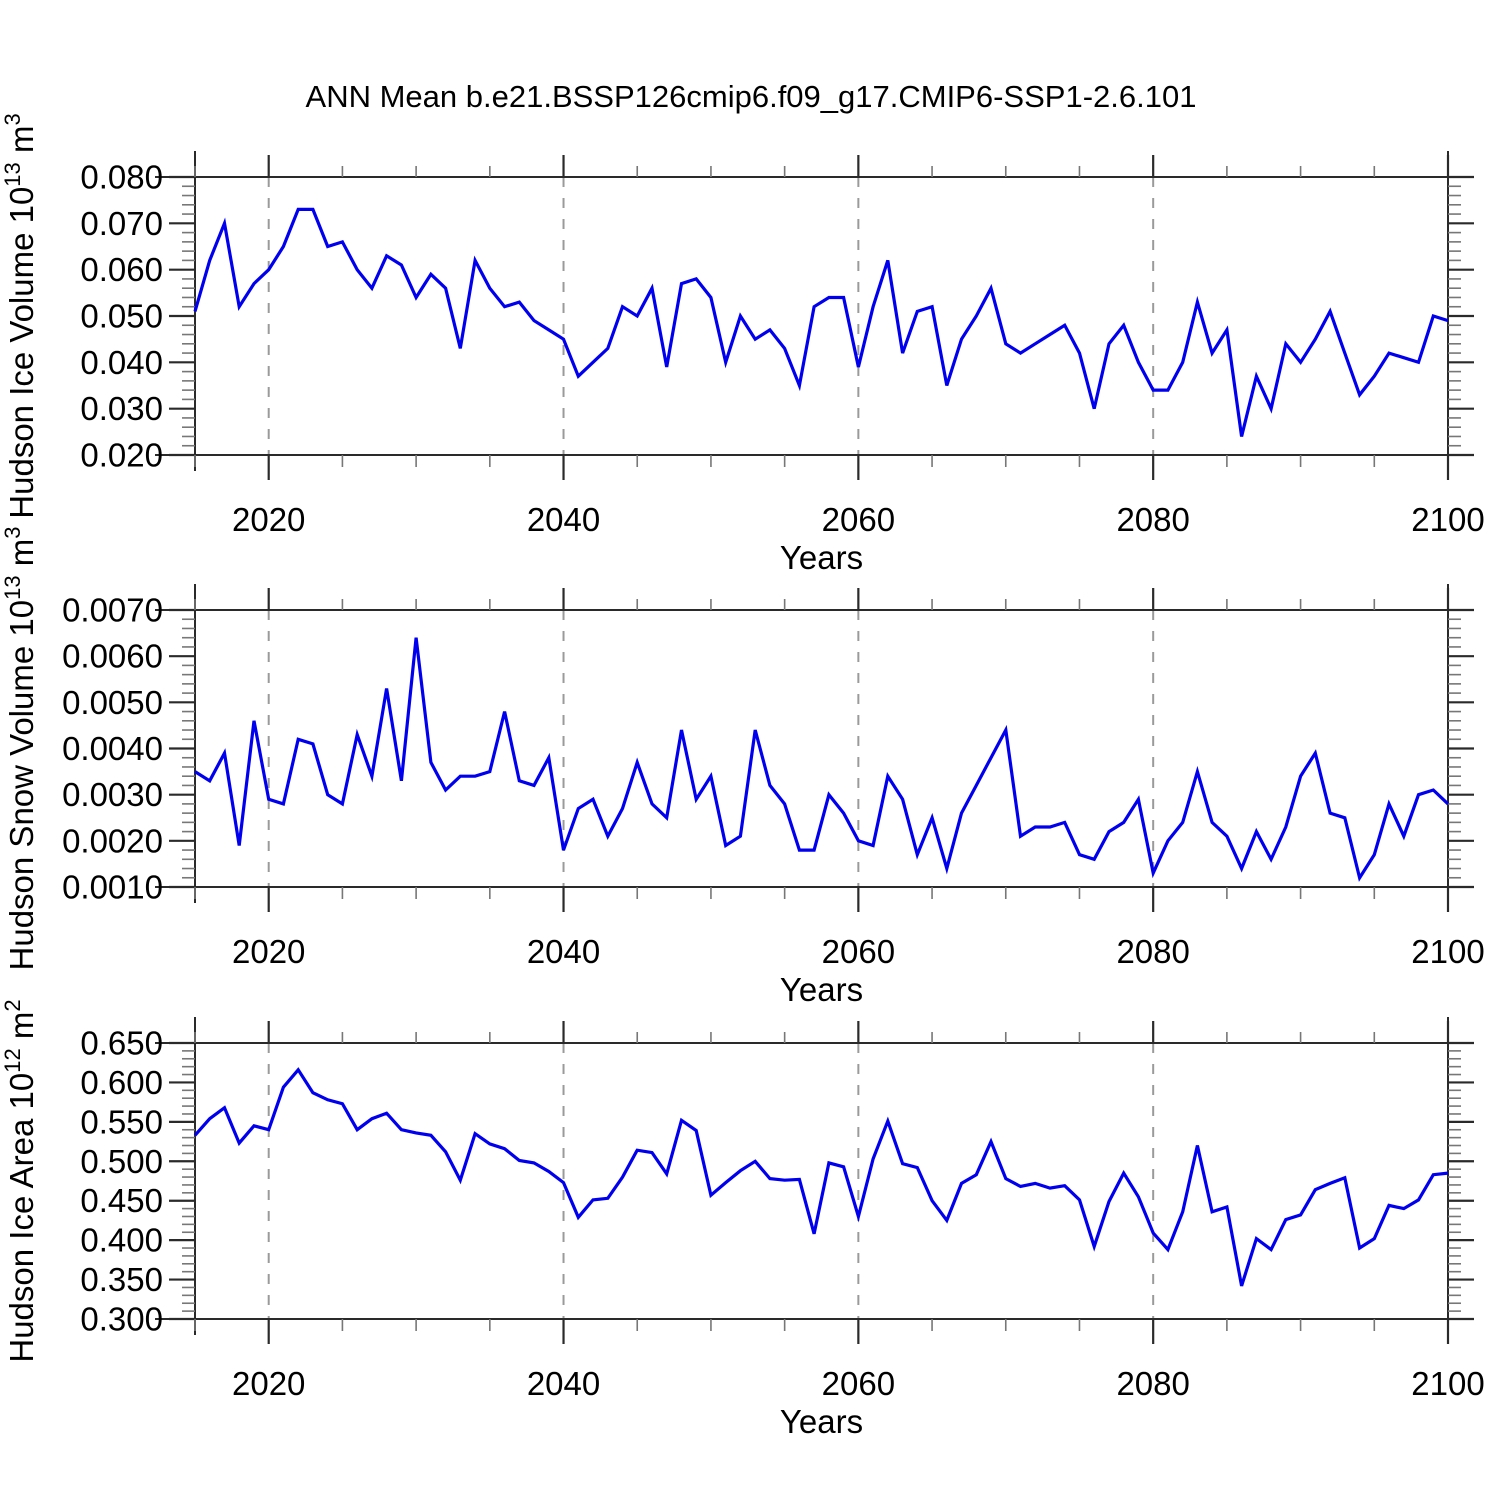  What do you see at coordinates (20, 1180) in the screenshot?
I see `y-axis-title: Hudson Ice Area 1012 m2` at bounding box center [20, 1180].